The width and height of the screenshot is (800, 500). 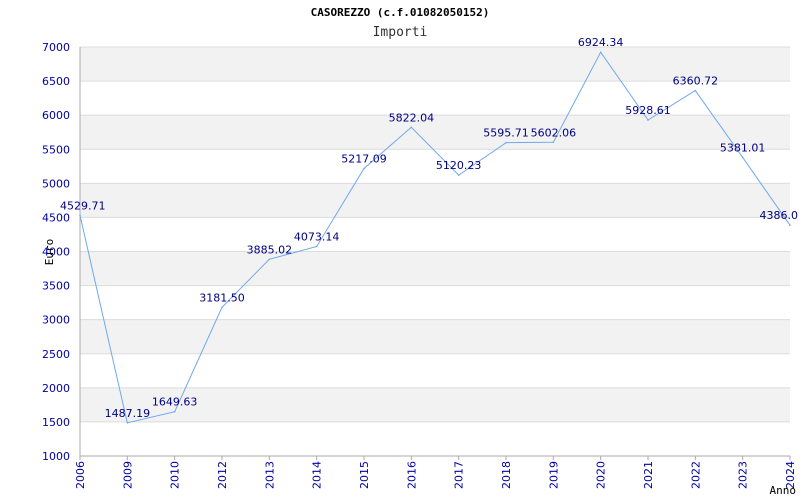 What do you see at coordinates (56, 47) in the screenshot?
I see `y-tick-label: 7000` at bounding box center [56, 47].